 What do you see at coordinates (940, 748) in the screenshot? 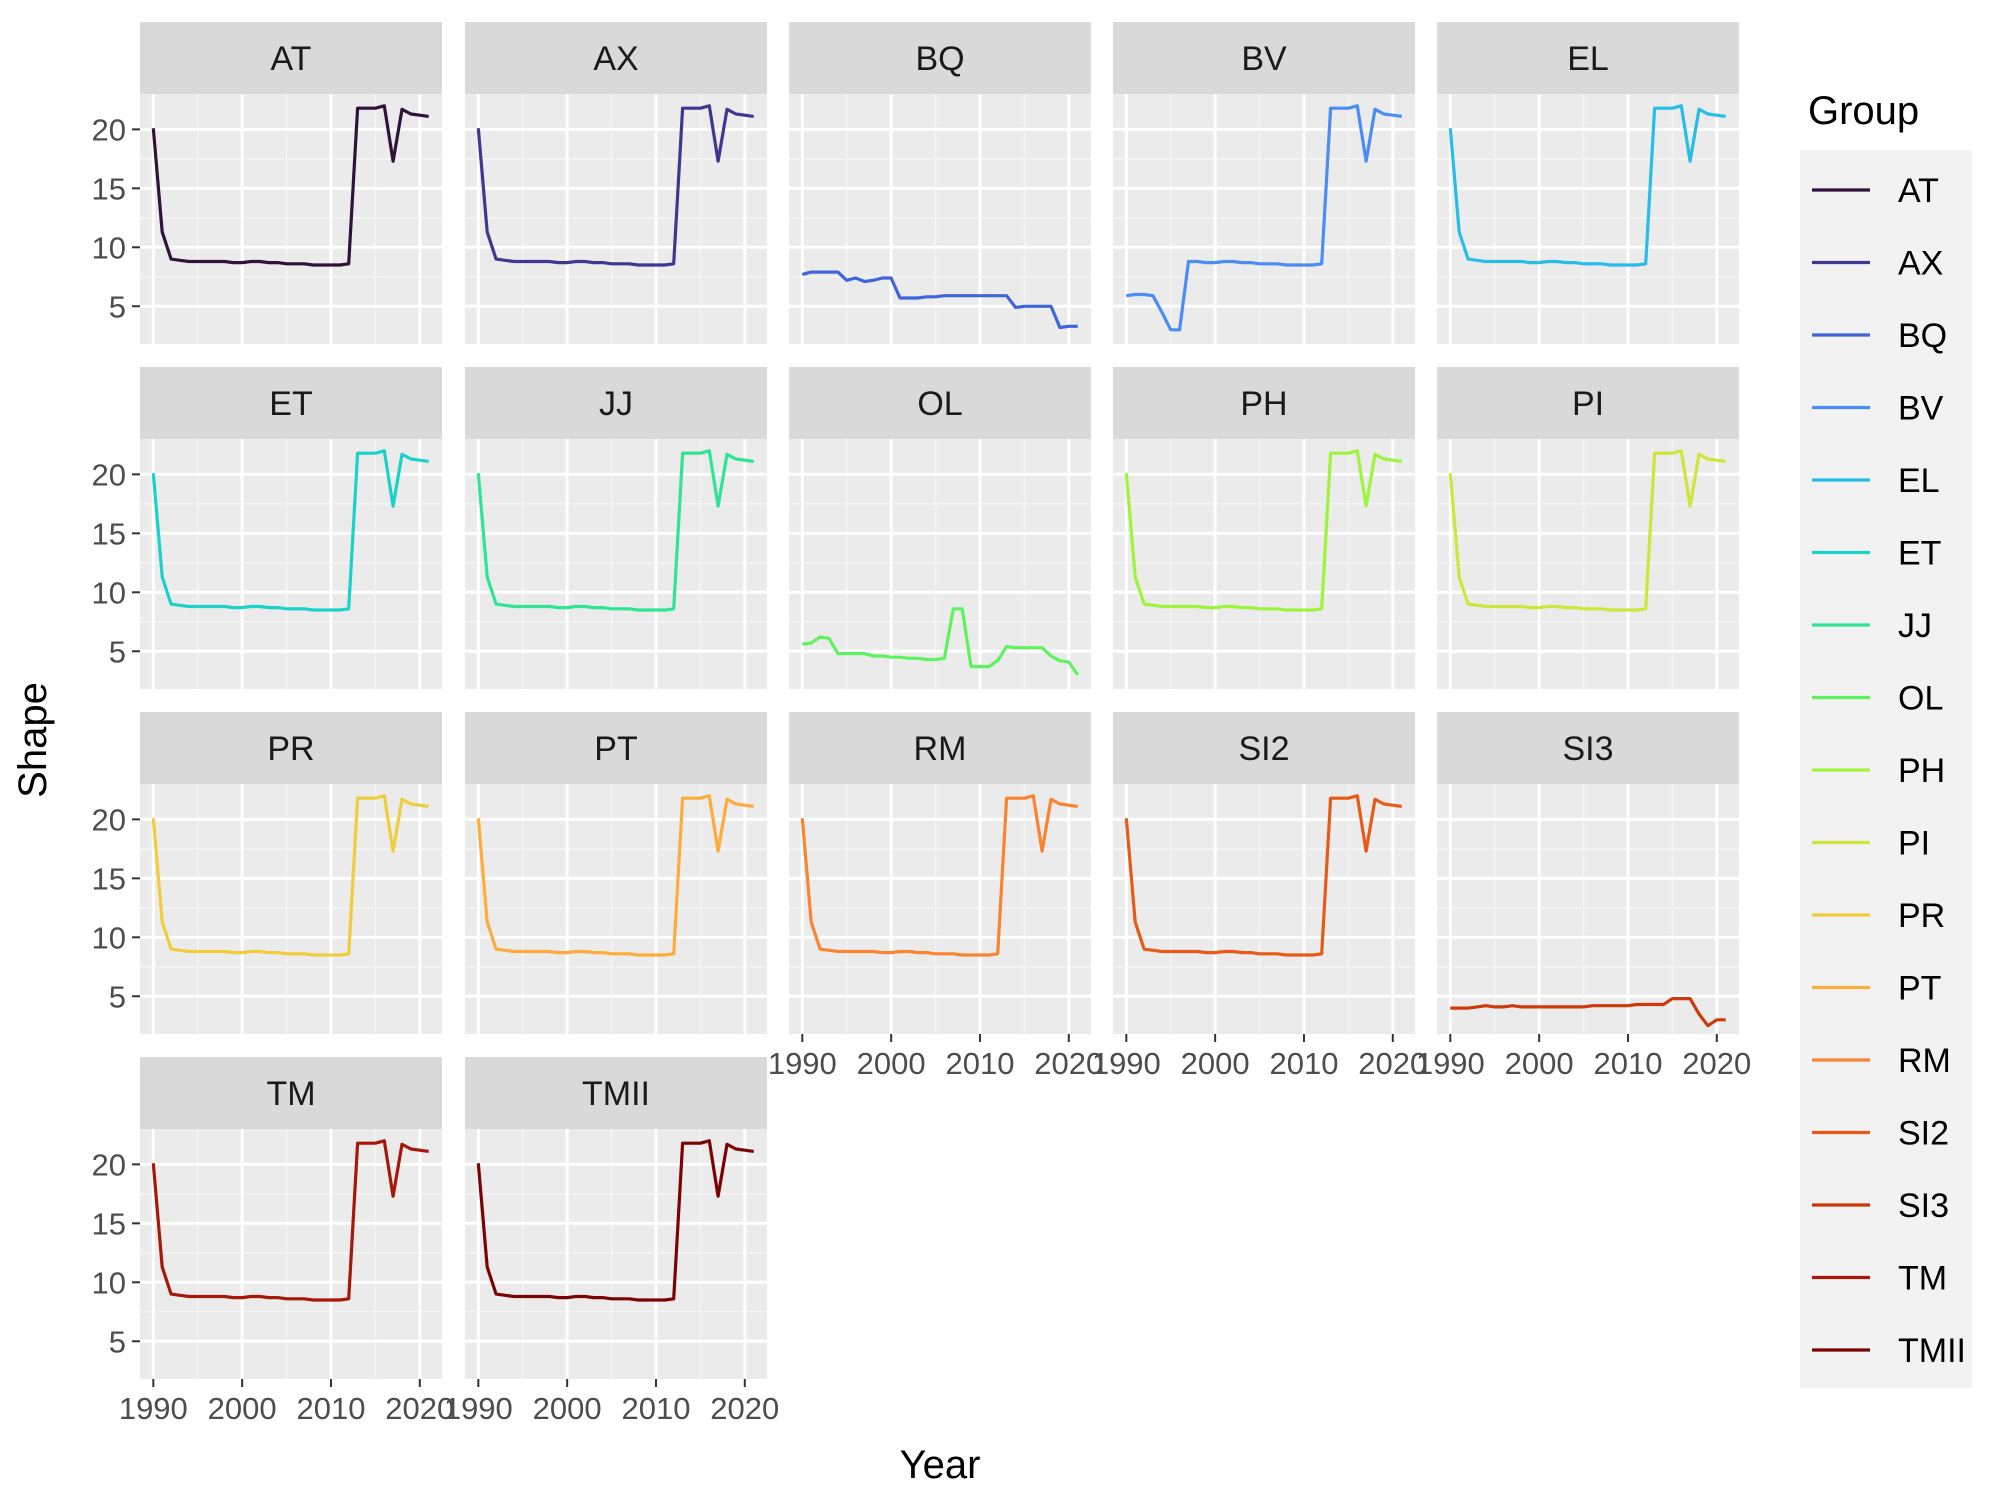
I see `strip-rm` at bounding box center [940, 748].